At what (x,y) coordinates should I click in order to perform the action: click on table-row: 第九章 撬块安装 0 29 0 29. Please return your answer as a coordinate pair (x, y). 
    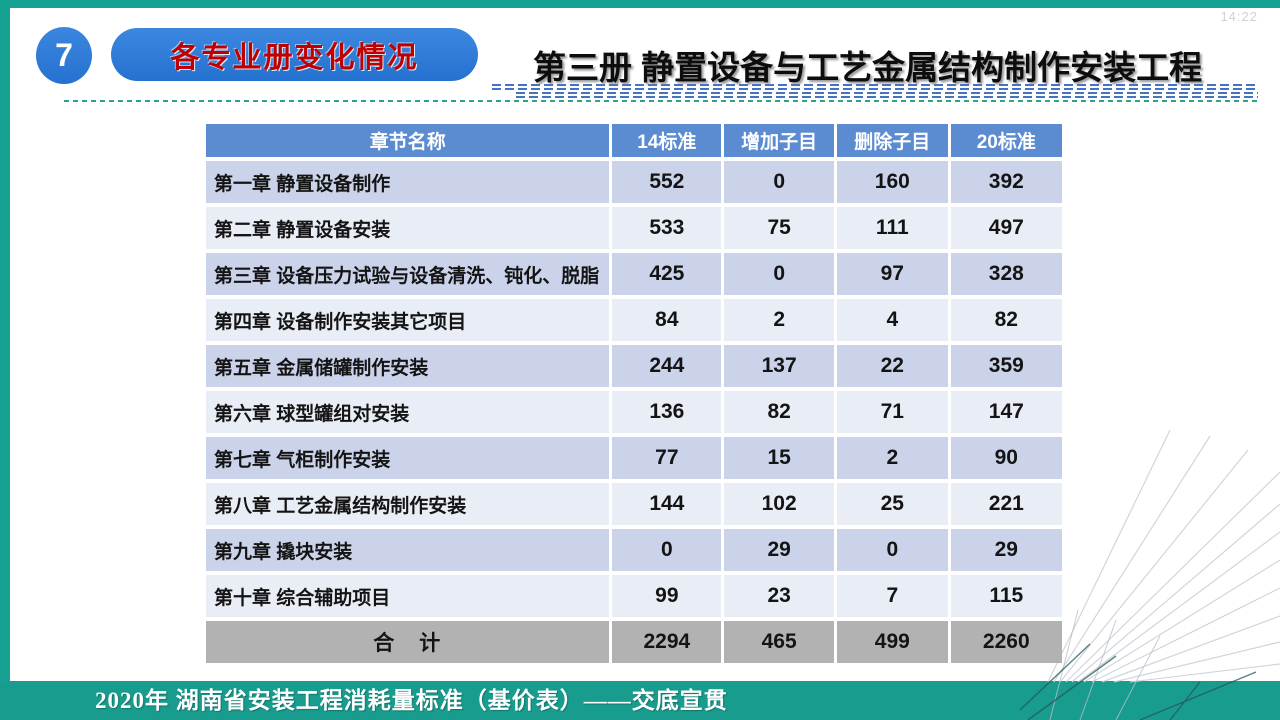
    Looking at the image, I should click on (634, 550).